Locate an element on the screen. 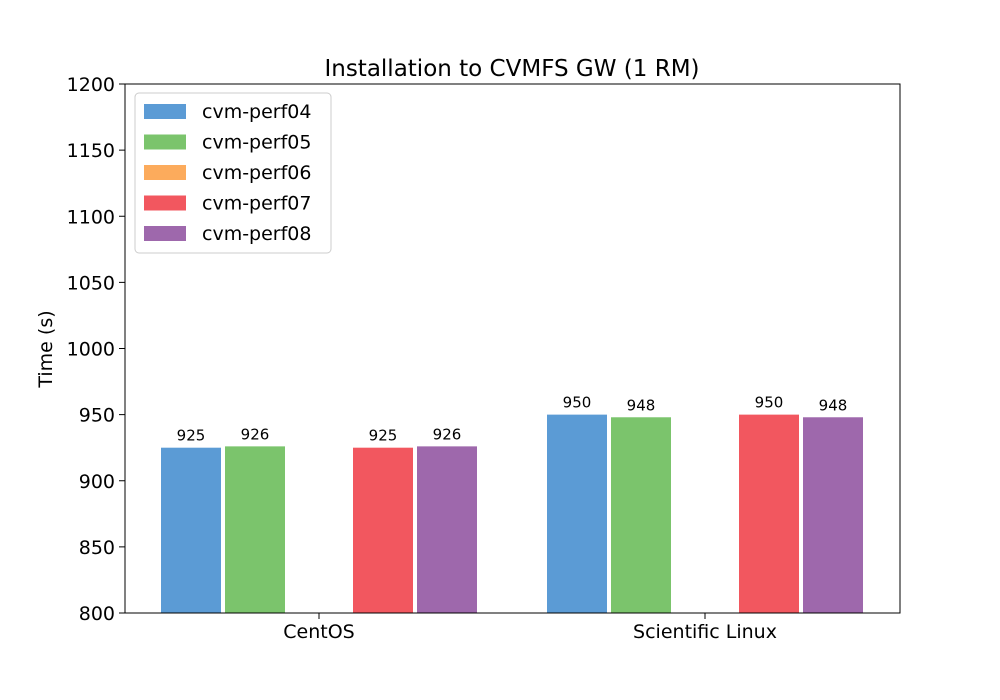  y-tick-label: 900 is located at coordinates (97, 482).